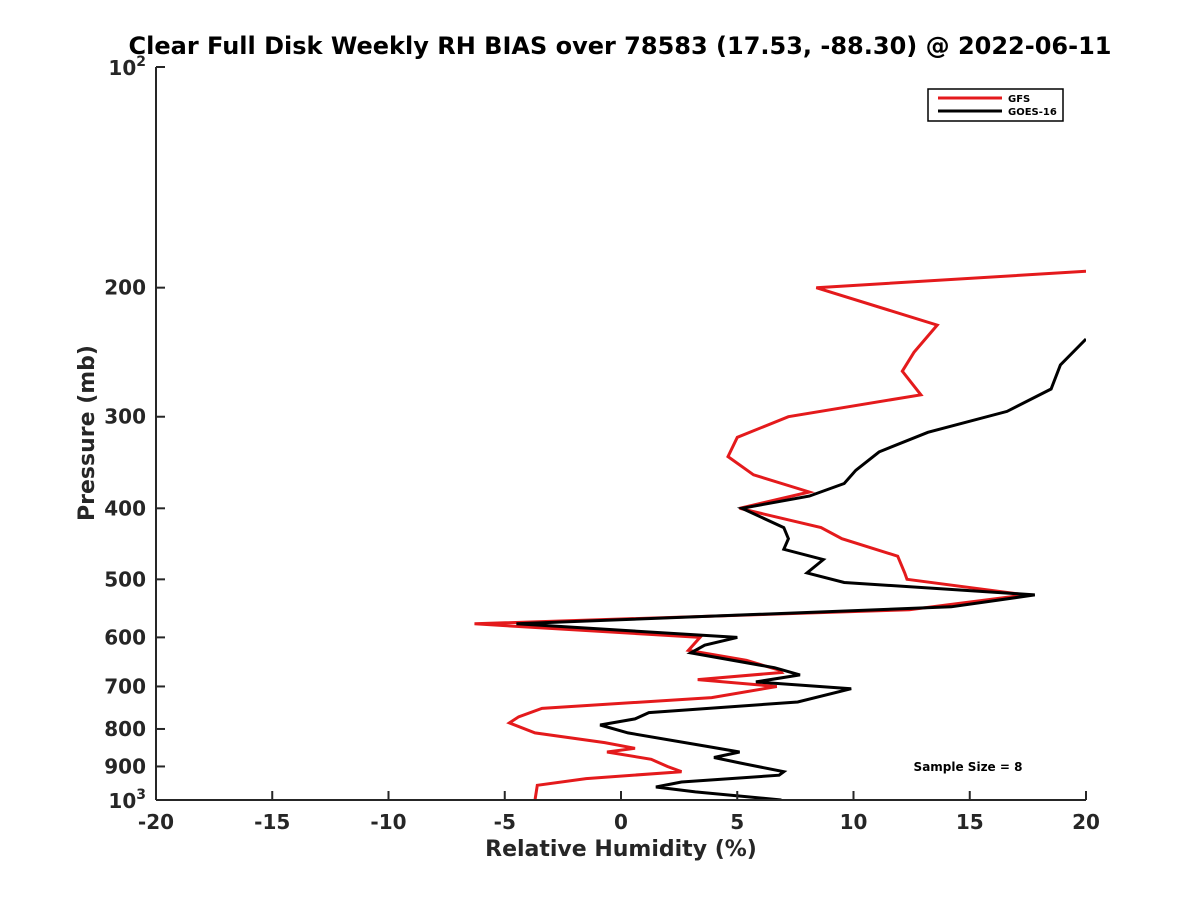  What do you see at coordinates (968, 767) in the screenshot?
I see `sample-size-annotation: Sample Size = 8` at bounding box center [968, 767].